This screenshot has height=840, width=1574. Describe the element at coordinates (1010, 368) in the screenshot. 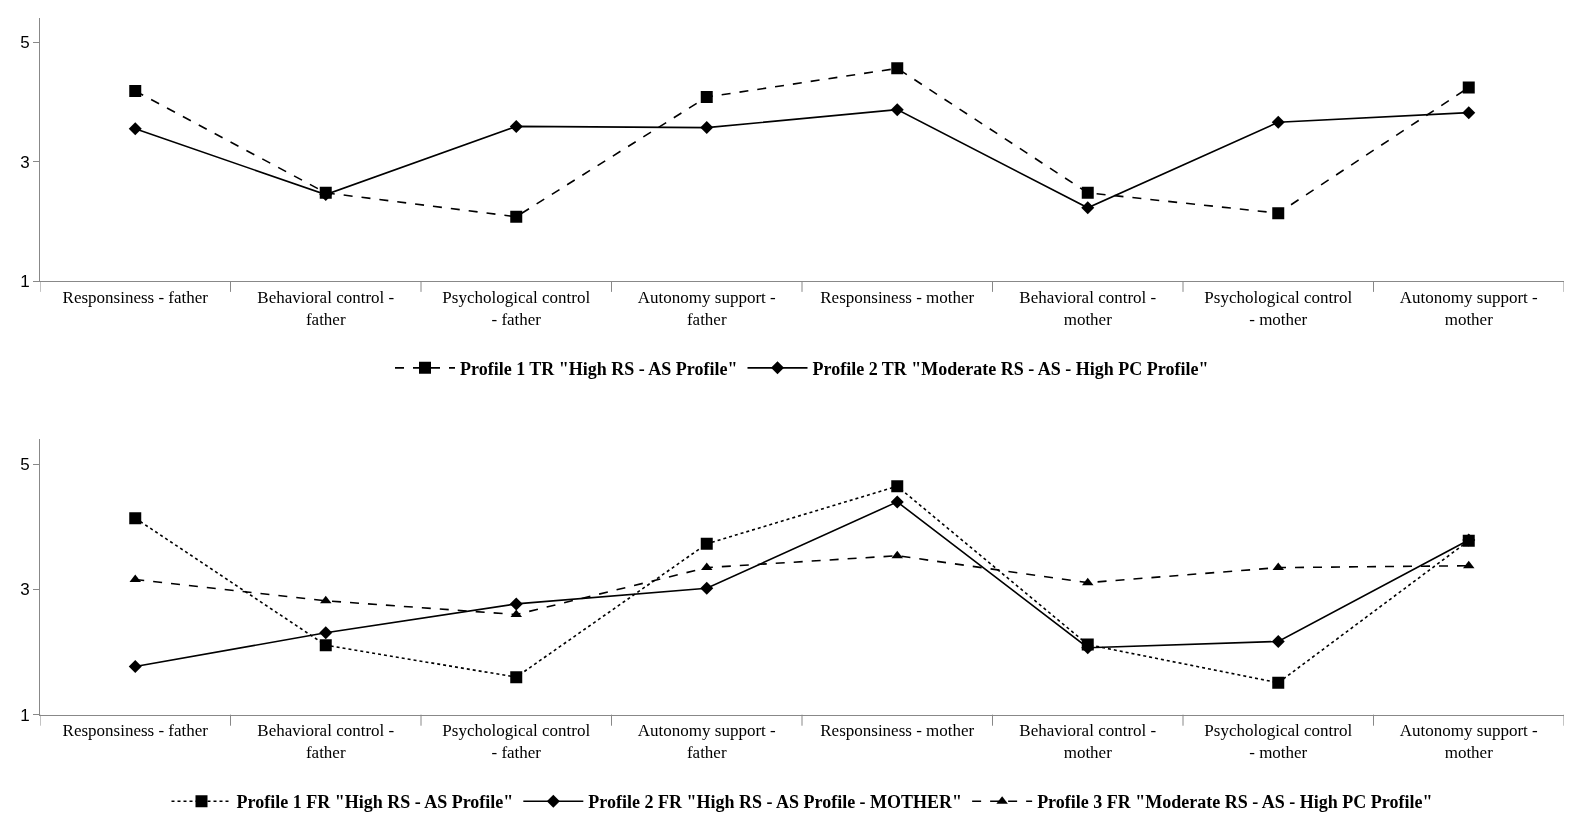

I see `legend-label: Profile 2 TR "Moderate RS - AS - High PC Profile"` at that location.